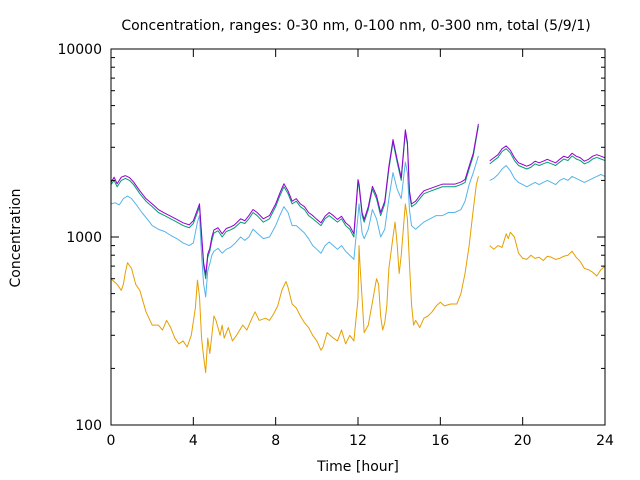  I want to click on x-tick-label: 20, so click(523, 441).